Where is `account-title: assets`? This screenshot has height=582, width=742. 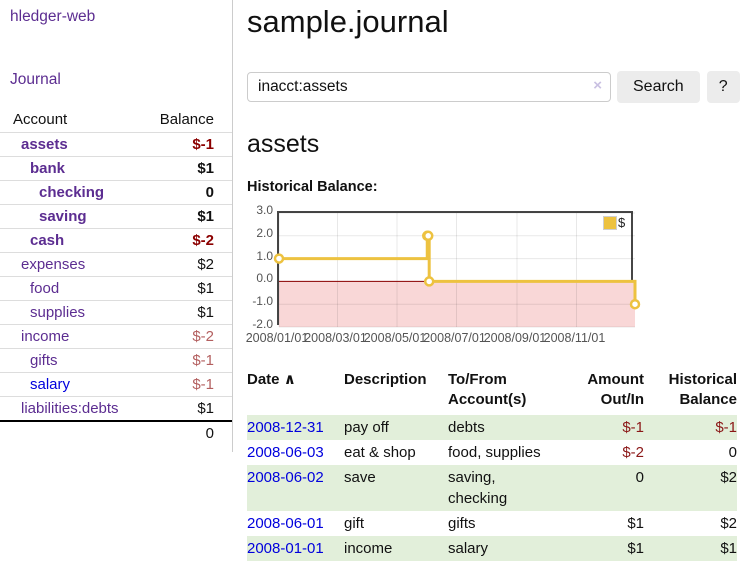
account-title: assets is located at coordinates (283, 144).